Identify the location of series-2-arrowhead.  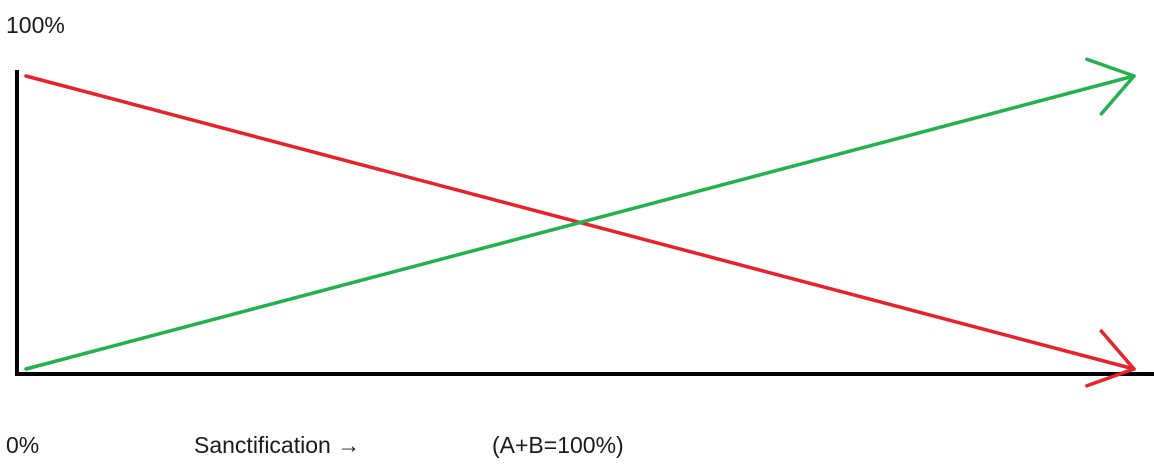
(1110, 86).